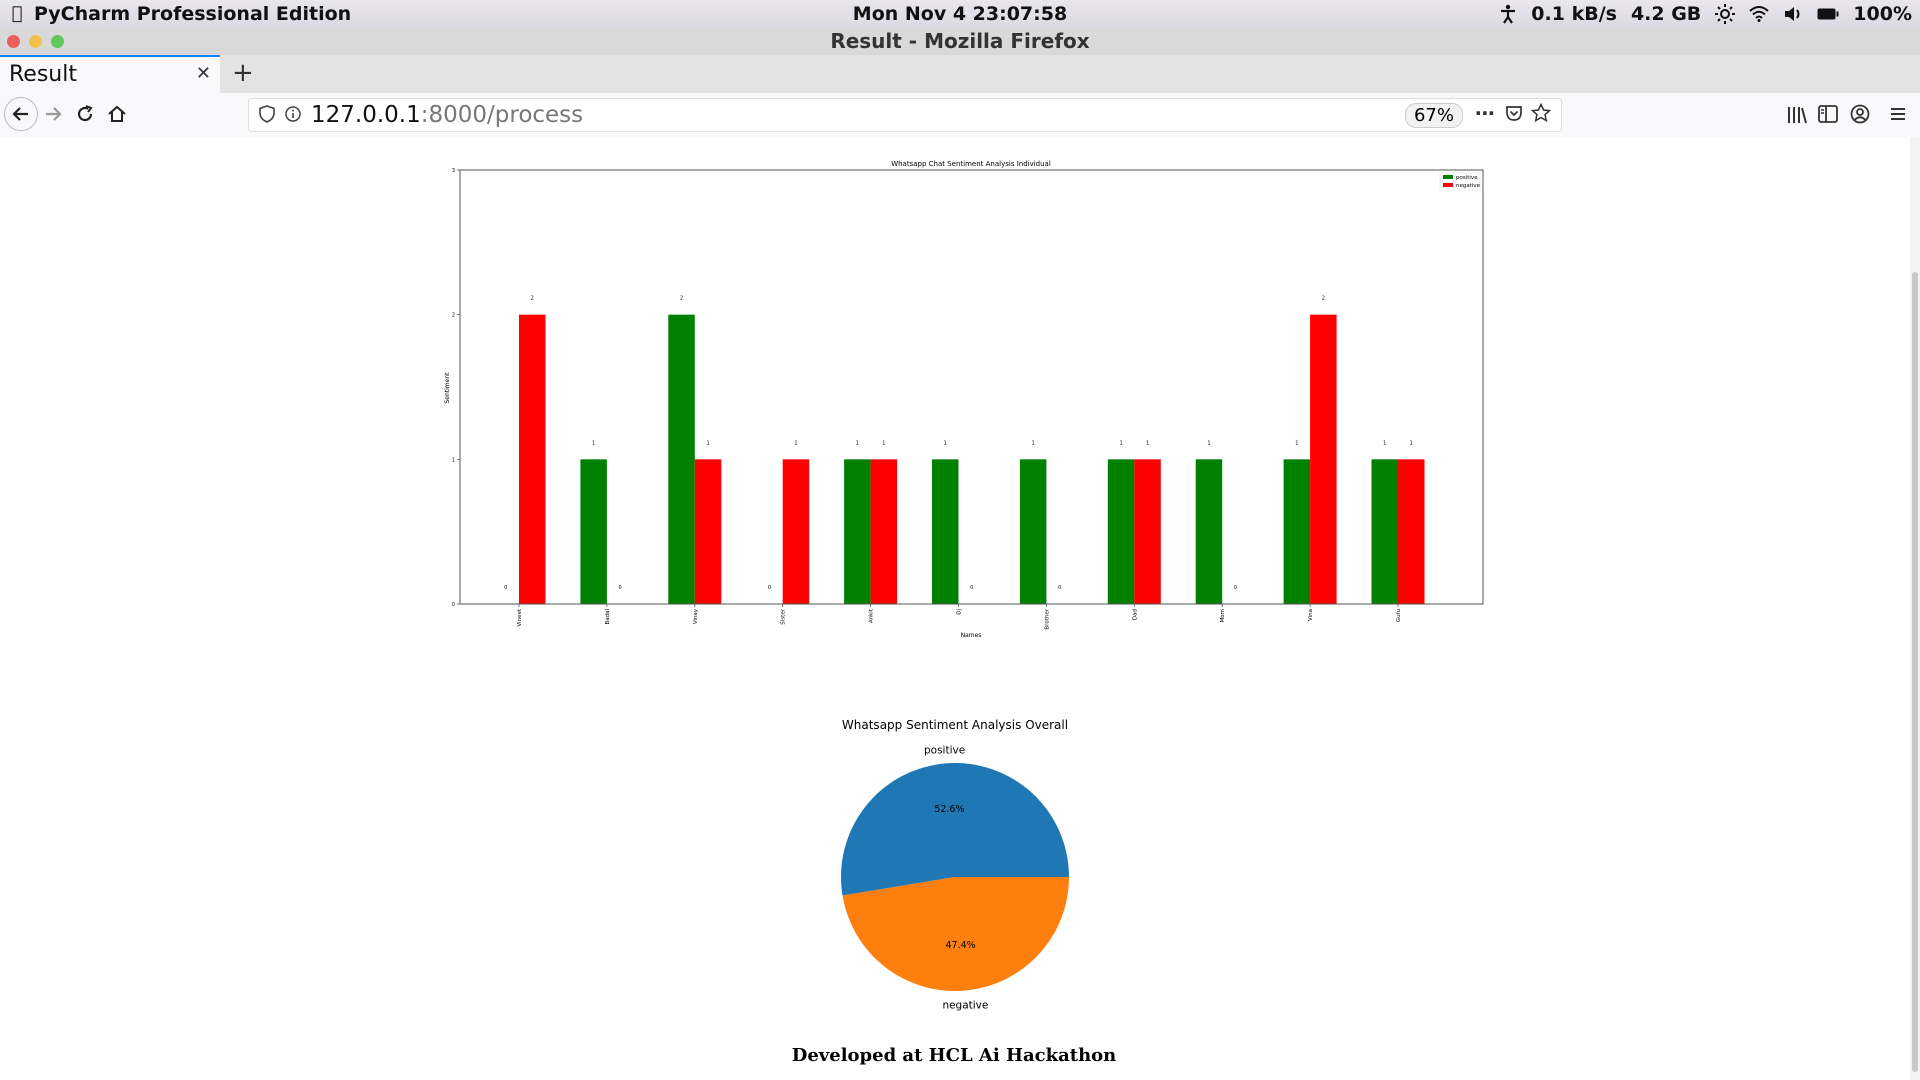 The height and width of the screenshot is (1080, 1920). What do you see at coordinates (1433, 115) in the screenshot?
I see `zoom-level-button: 67%` at bounding box center [1433, 115].